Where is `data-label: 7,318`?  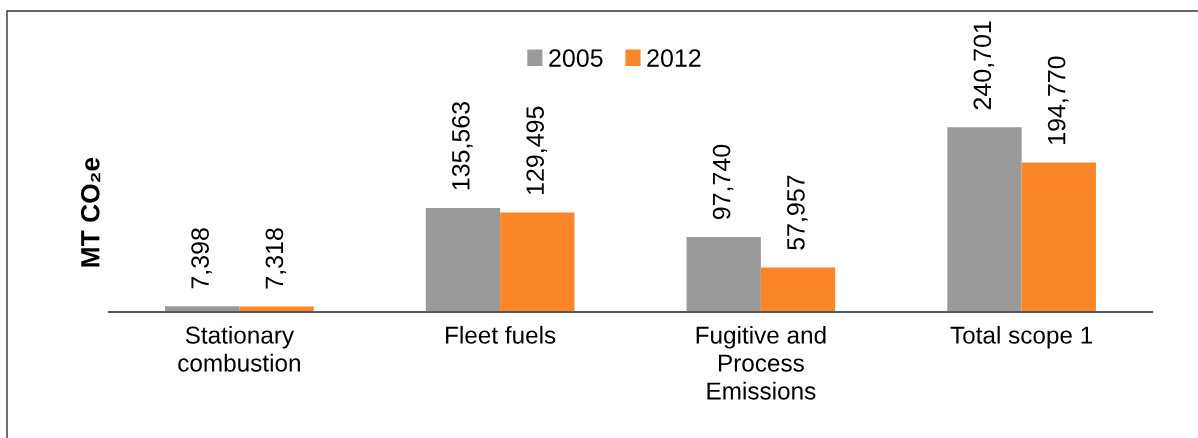
data-label: 7,318 is located at coordinates (276, 258).